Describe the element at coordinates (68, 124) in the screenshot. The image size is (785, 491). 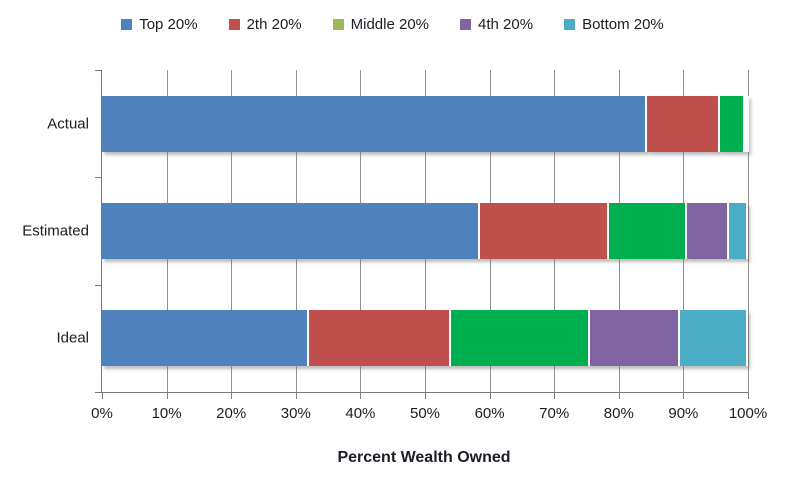
I see `category-label-actual: Actual` at that location.